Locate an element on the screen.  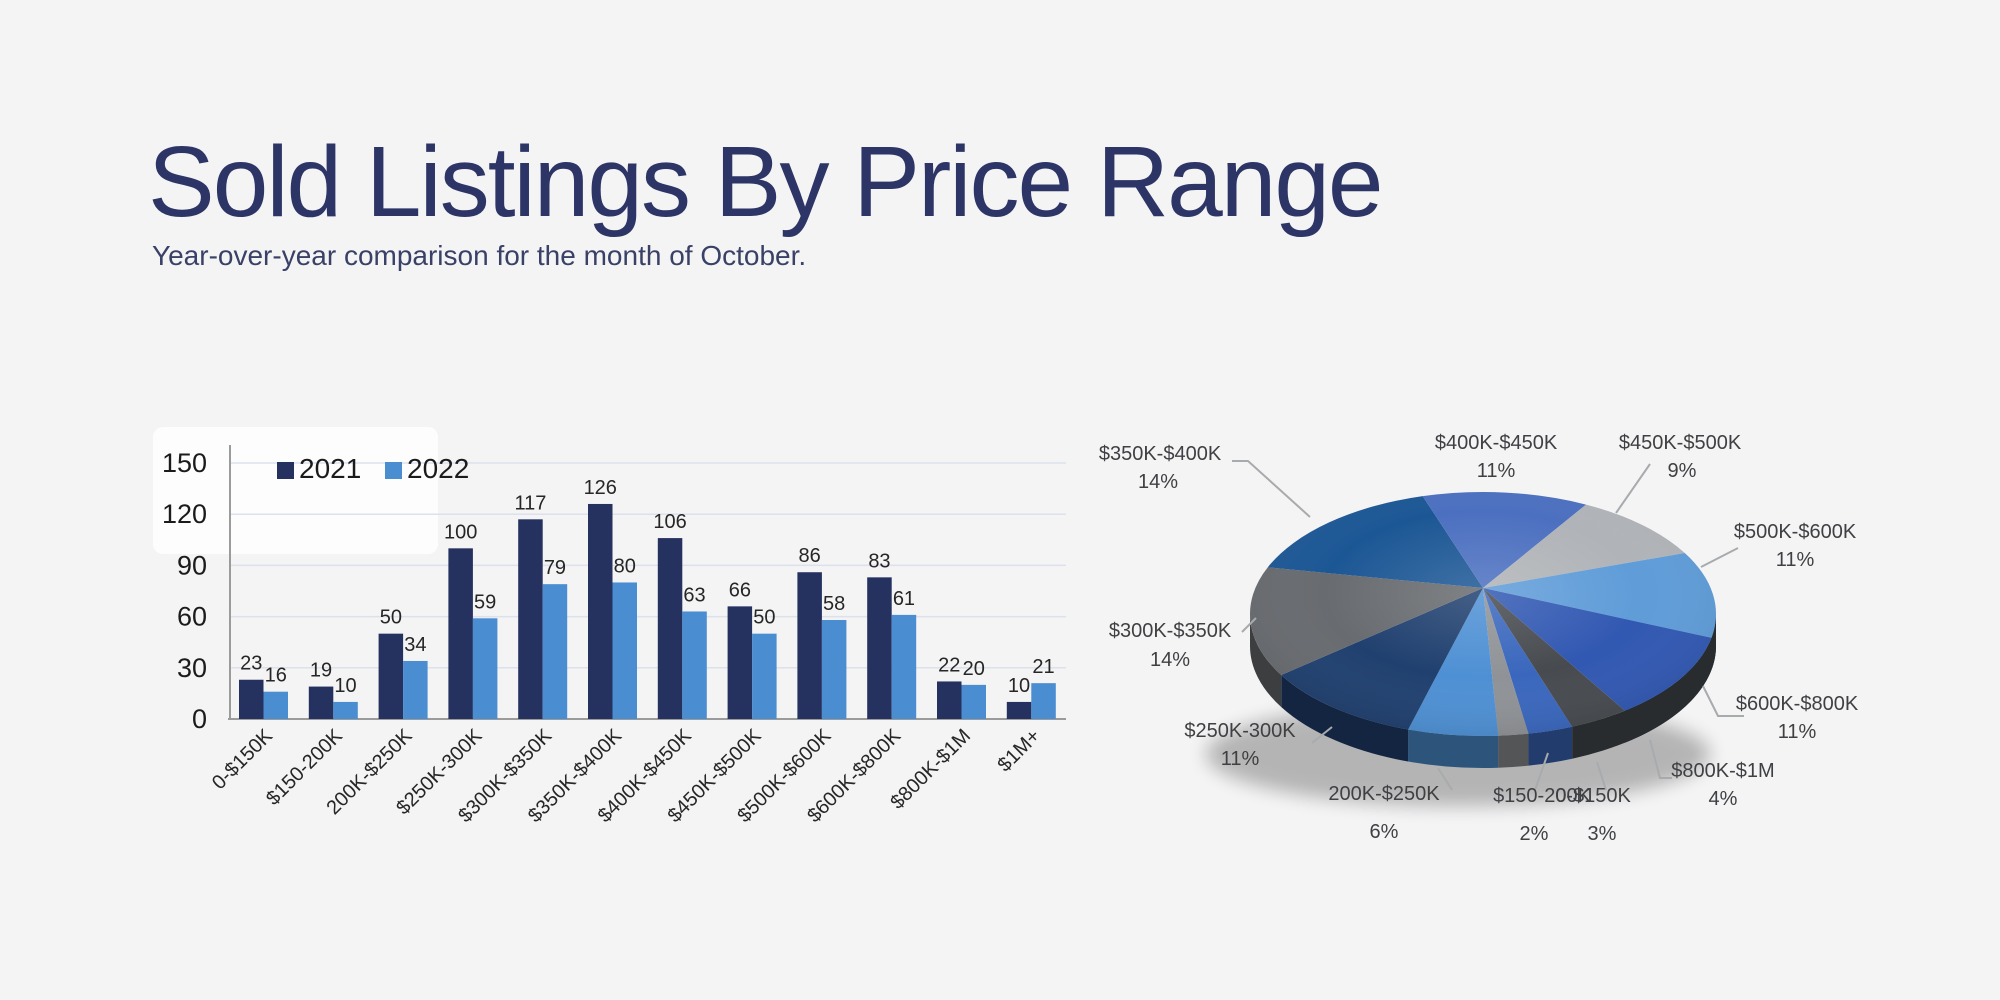
bar-value-label: 106 is located at coordinates (669, 522).